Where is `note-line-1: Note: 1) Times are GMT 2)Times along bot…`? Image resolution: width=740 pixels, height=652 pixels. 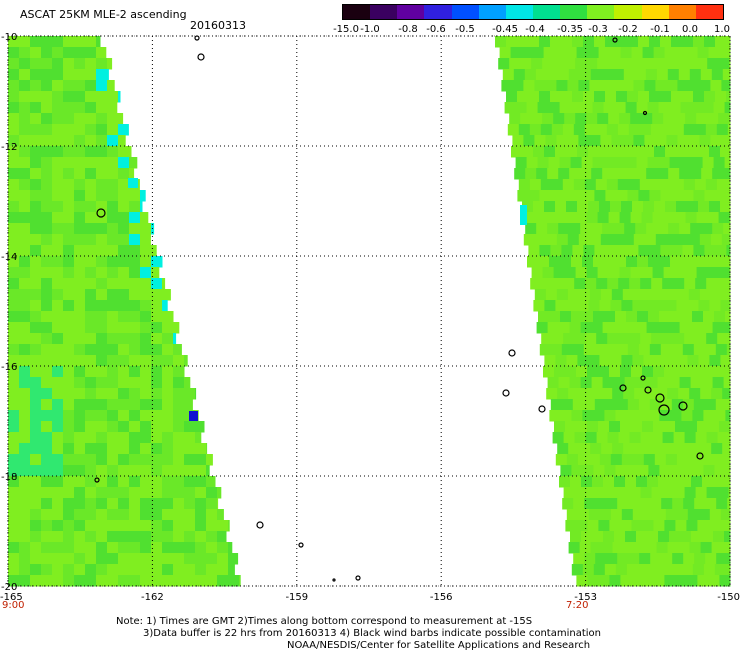 note-line-1: Note: 1) Times are GMT 2)Times along bot… is located at coordinates (324, 621).